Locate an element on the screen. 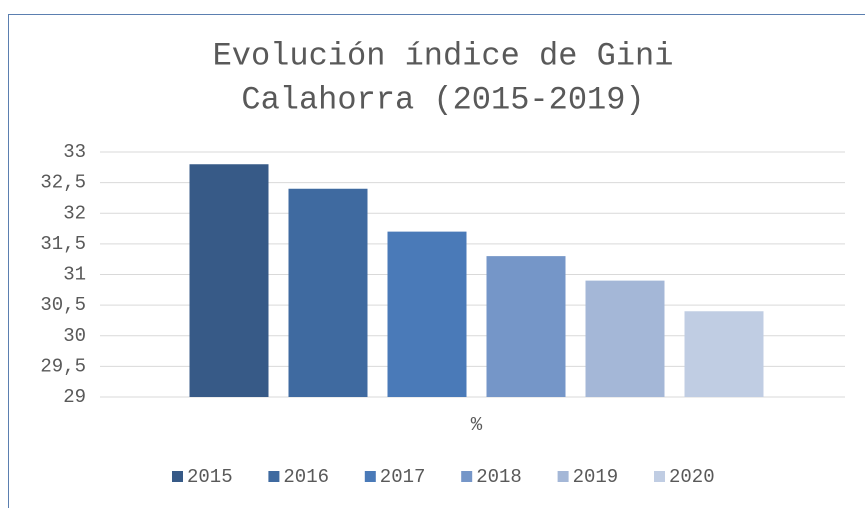  legend-label: 2015 is located at coordinates (210, 477).